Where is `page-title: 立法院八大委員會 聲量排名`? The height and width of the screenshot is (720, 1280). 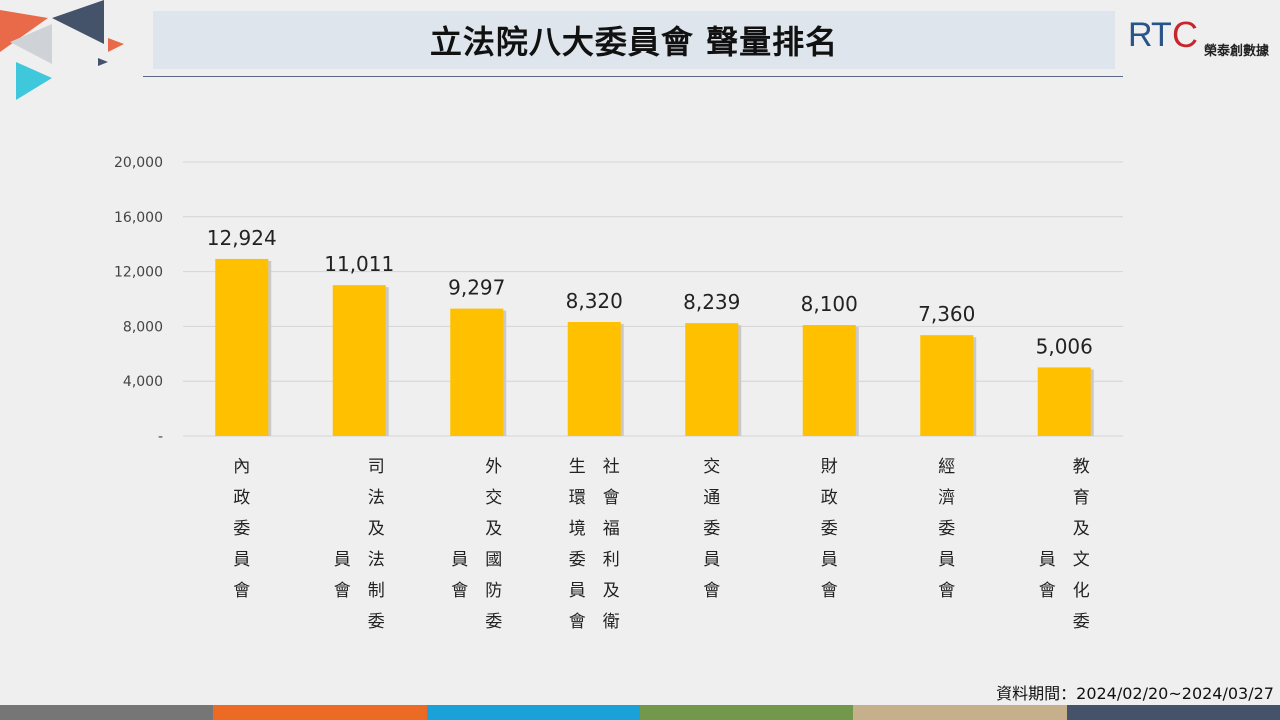 page-title: 立法院八大委員會 聲量排名 is located at coordinates (634, 42).